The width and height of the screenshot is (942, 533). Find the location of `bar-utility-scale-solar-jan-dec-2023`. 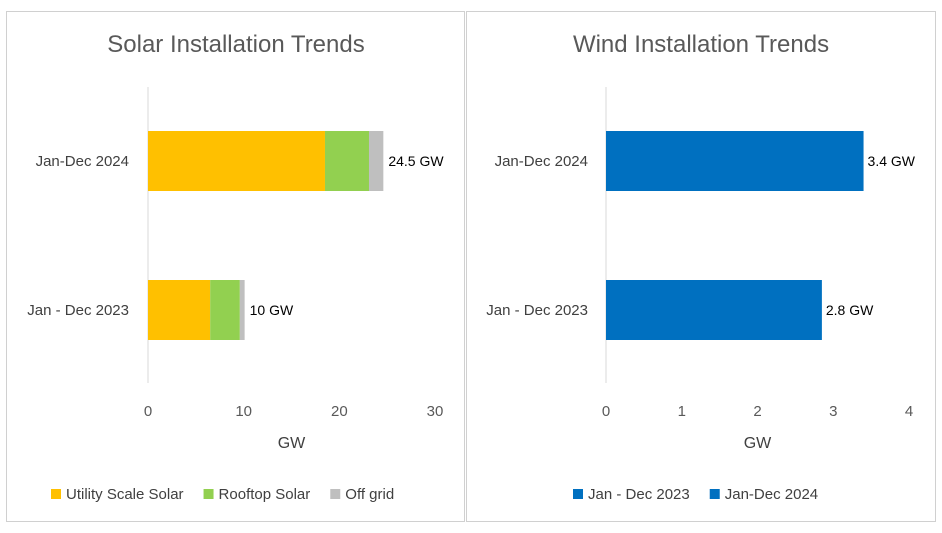

bar-utility-scale-solar-jan-dec-2023 is located at coordinates (179, 310).